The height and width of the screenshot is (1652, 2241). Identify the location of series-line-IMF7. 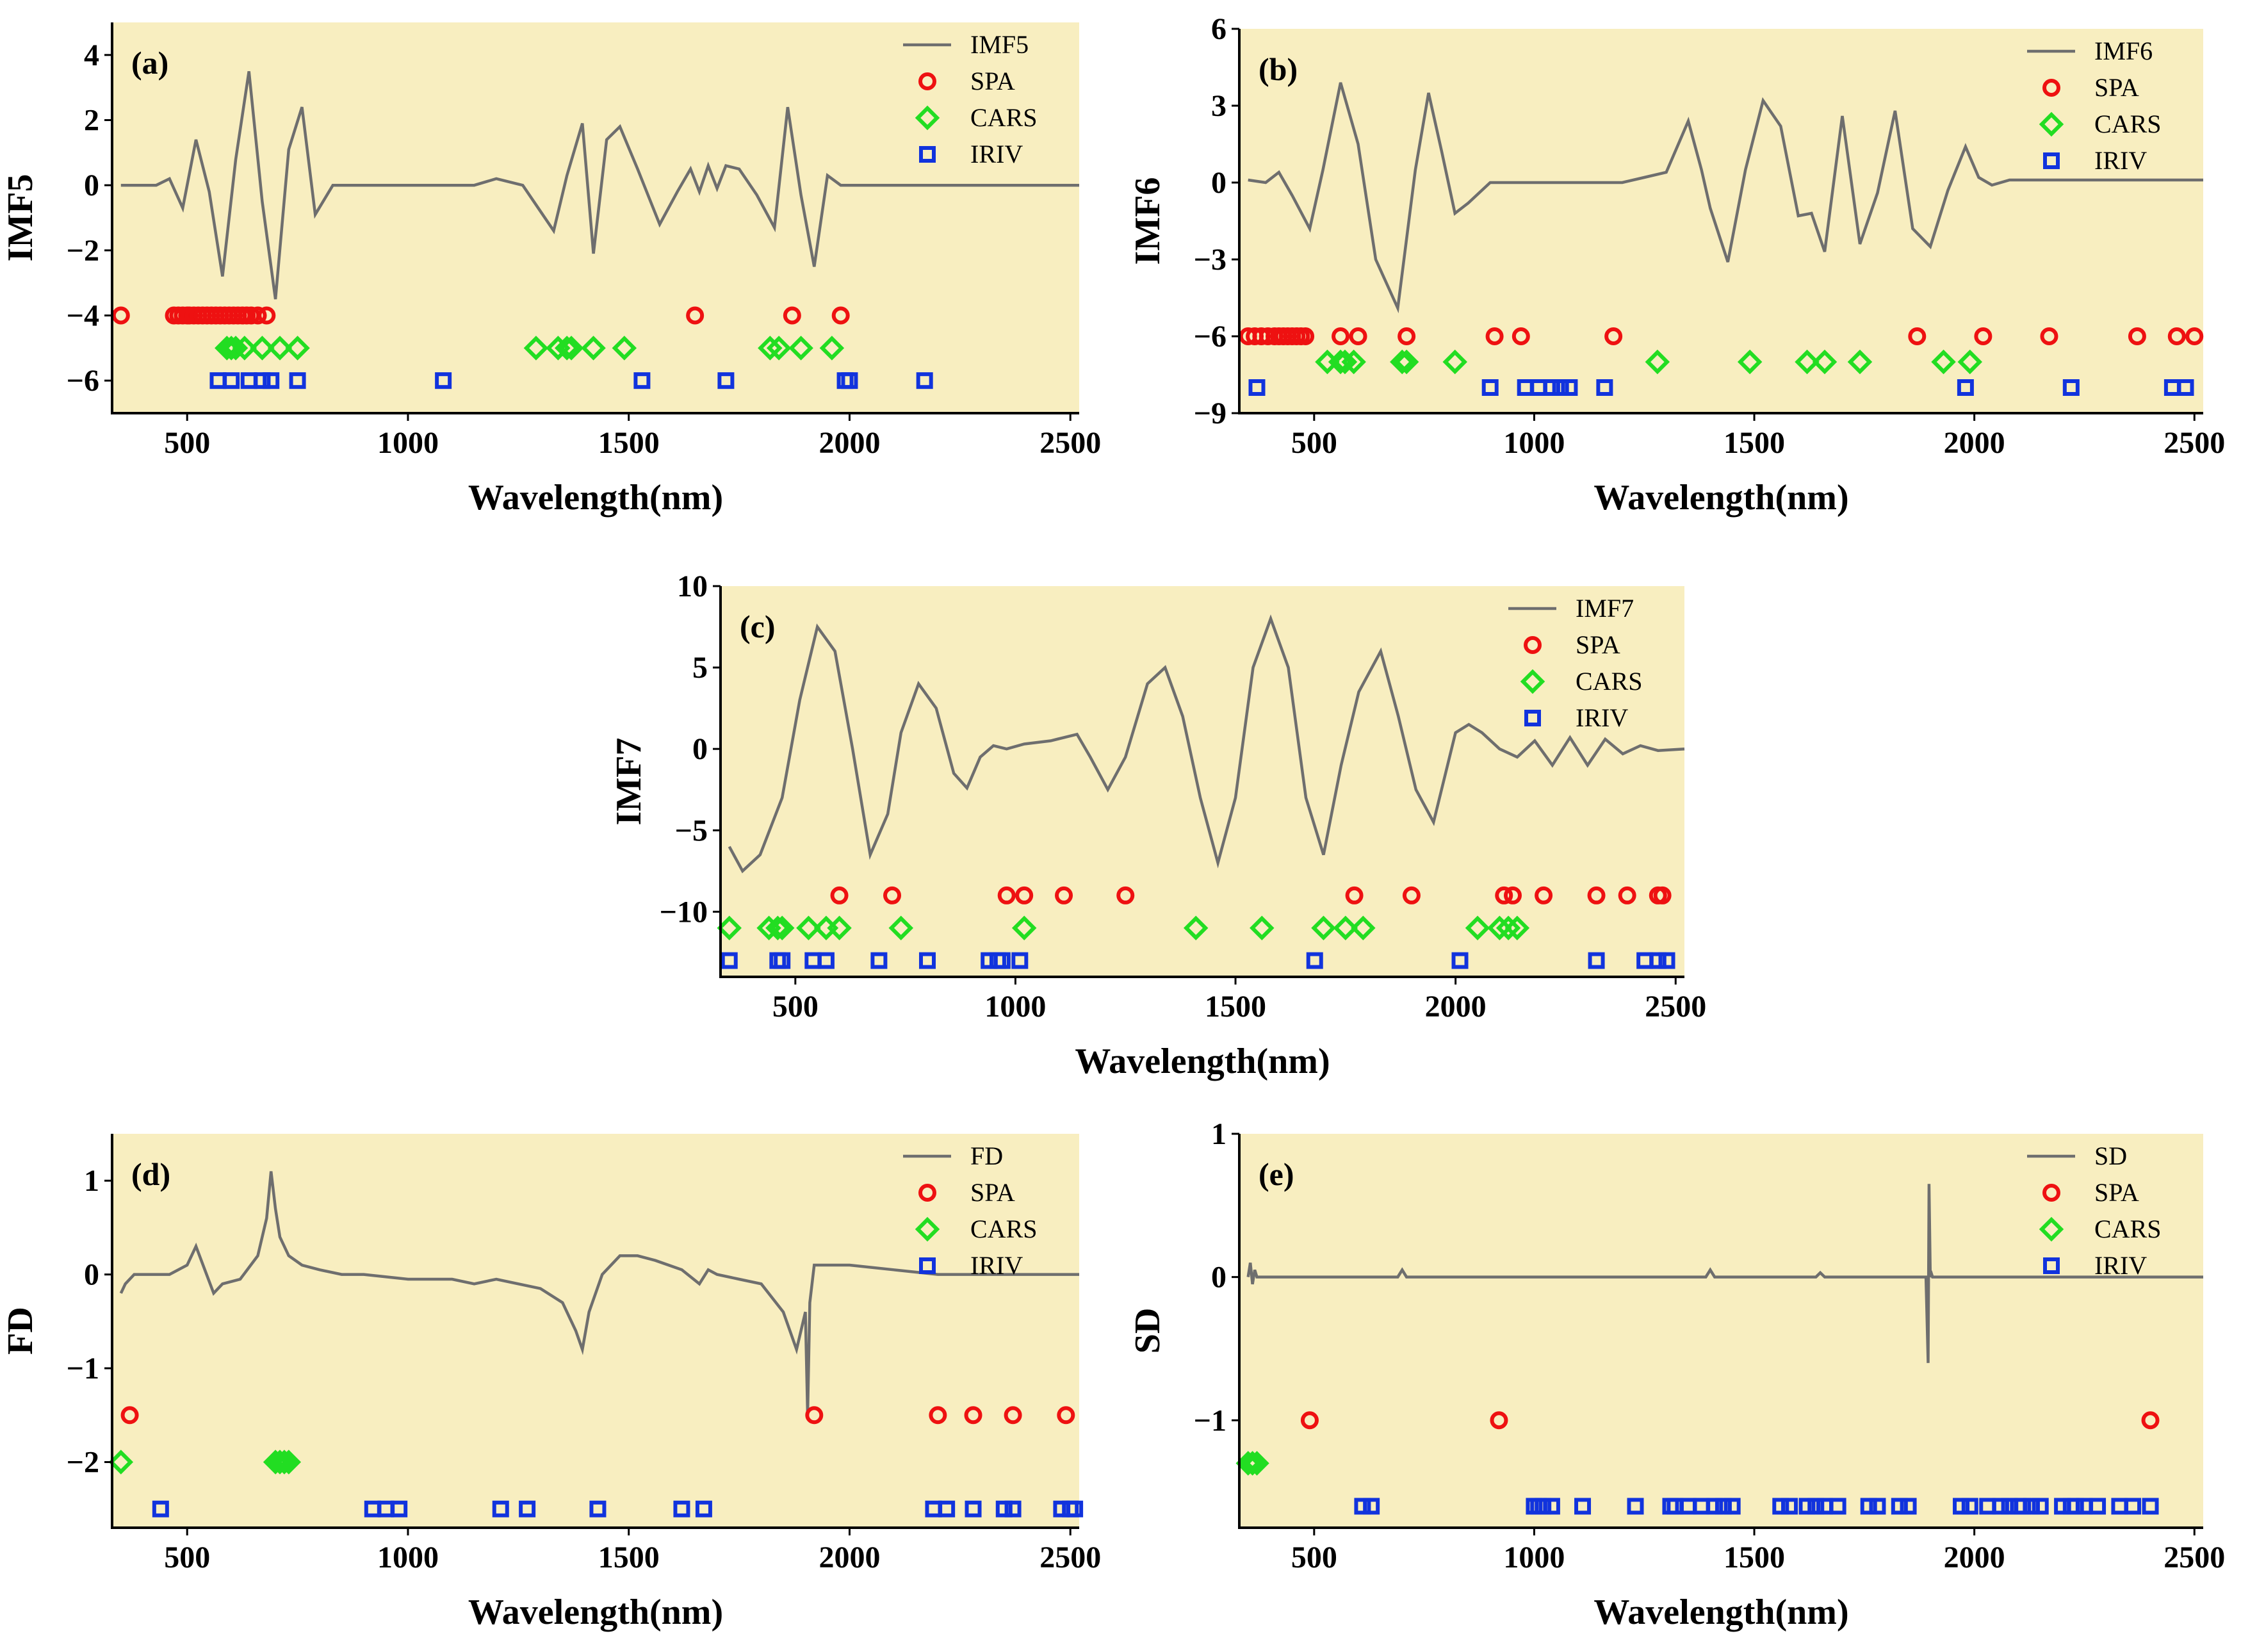
(1206, 744).